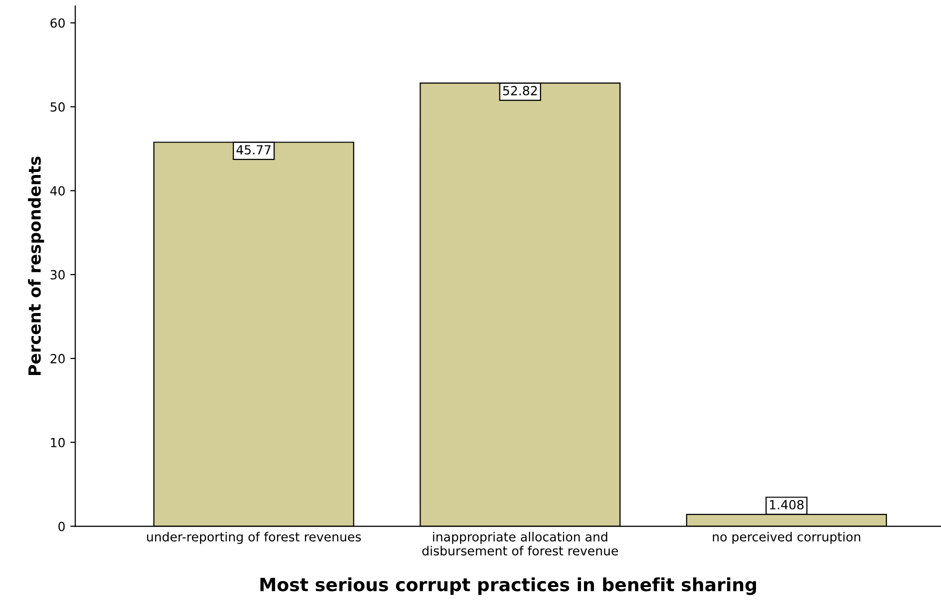 The image size is (941, 607). Describe the element at coordinates (36, 266) in the screenshot. I see `y-axis-title: Percent of respondents` at that location.